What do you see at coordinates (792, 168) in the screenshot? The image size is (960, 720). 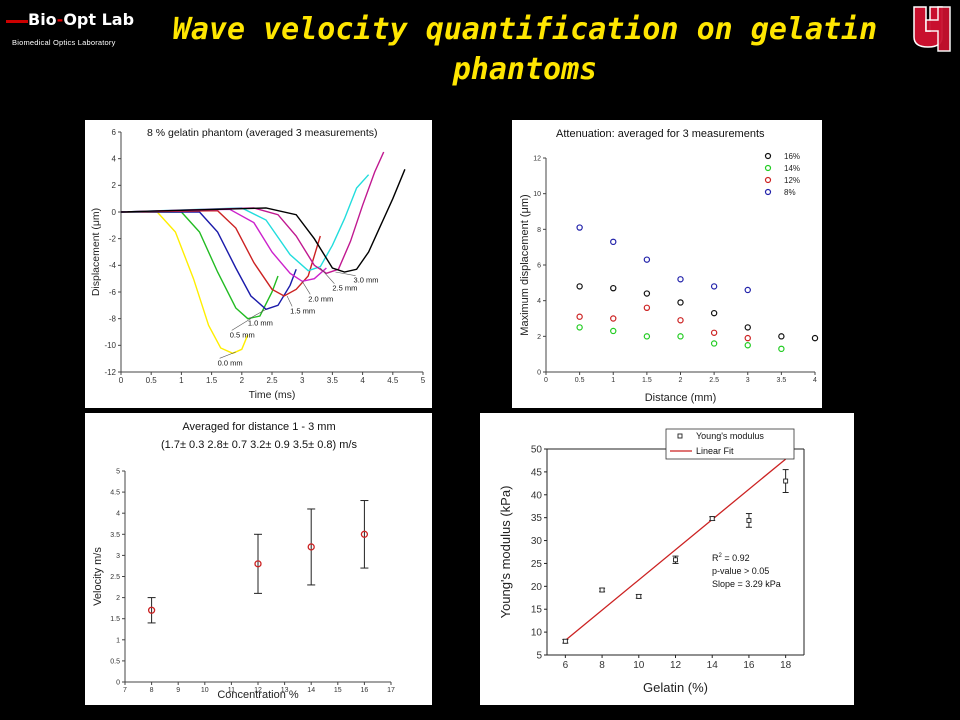 I see `legend-label-1: 14%` at bounding box center [792, 168].